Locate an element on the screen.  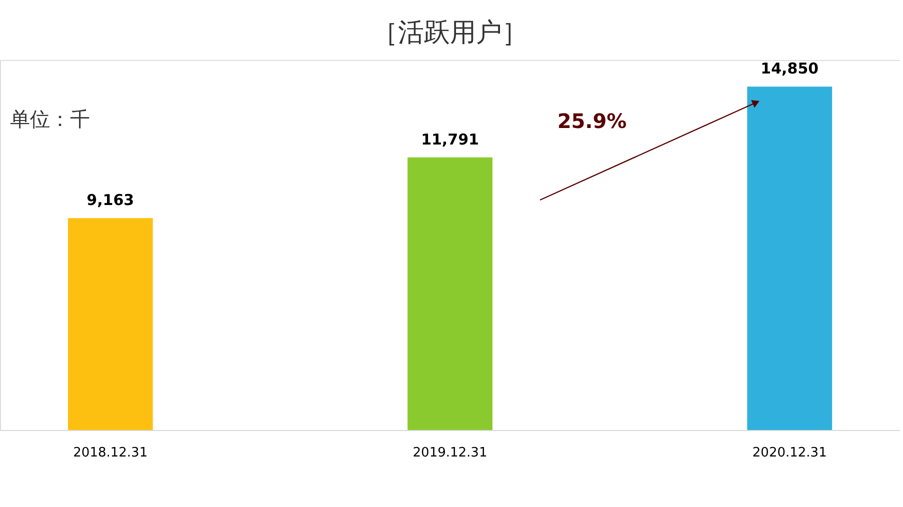
chart-title: ［活跃用户］ is located at coordinates (450, 33).